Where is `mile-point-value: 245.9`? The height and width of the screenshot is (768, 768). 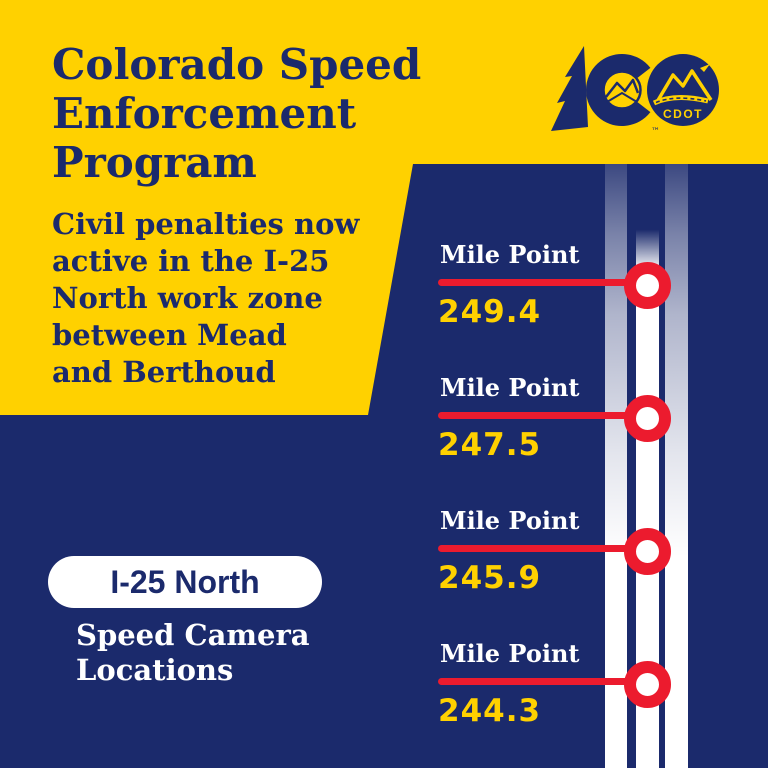 mile-point-value: 245.9 is located at coordinates (490, 578).